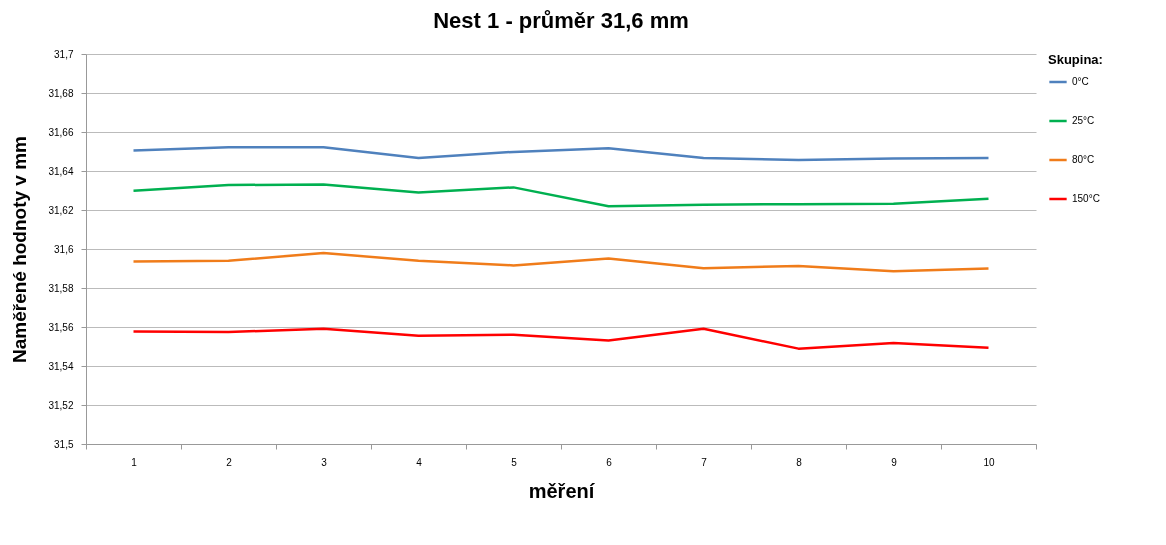  Describe the element at coordinates (799, 462) in the screenshot. I see `x-tick-label: 8` at that location.